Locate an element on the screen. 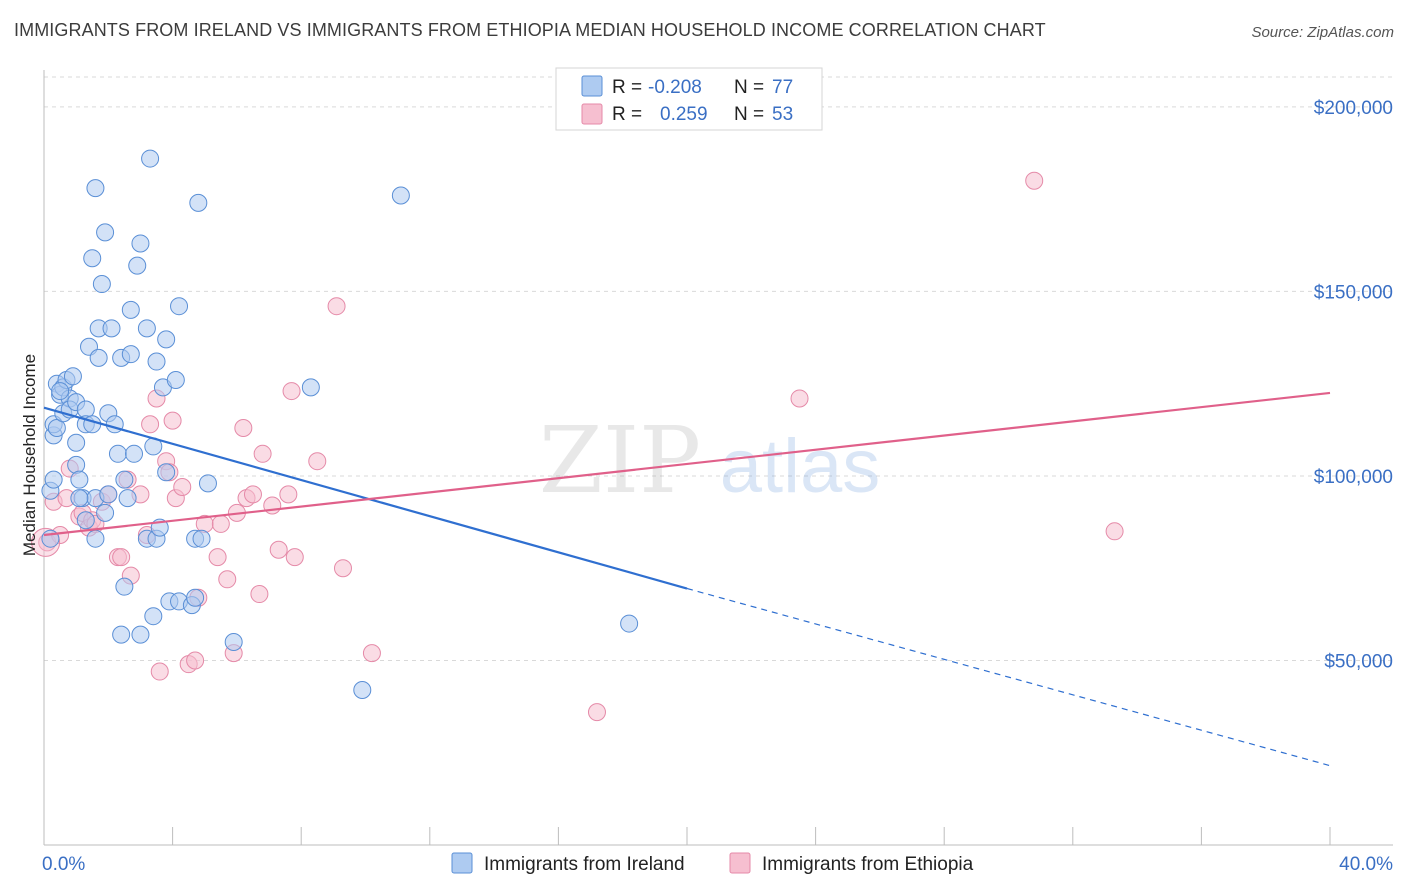 The height and width of the screenshot is (892, 1406). legend-swatch-ethiopia is located at coordinates (592, 114).